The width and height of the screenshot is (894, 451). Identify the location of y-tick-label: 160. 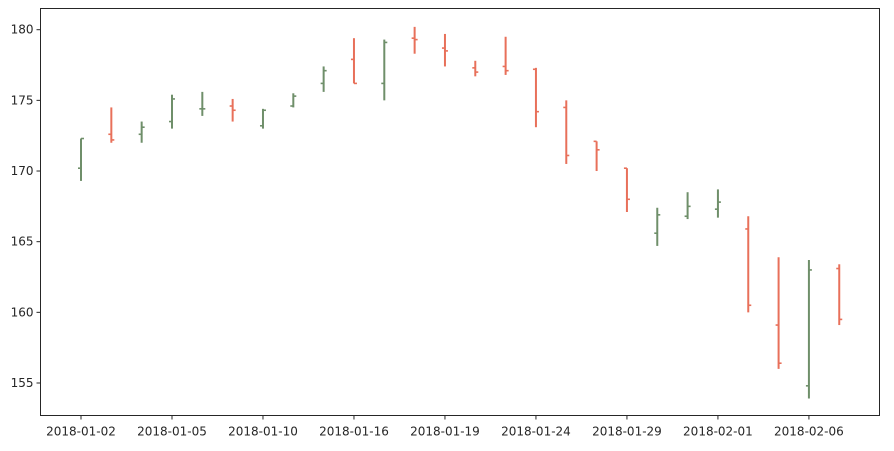
(22, 312).